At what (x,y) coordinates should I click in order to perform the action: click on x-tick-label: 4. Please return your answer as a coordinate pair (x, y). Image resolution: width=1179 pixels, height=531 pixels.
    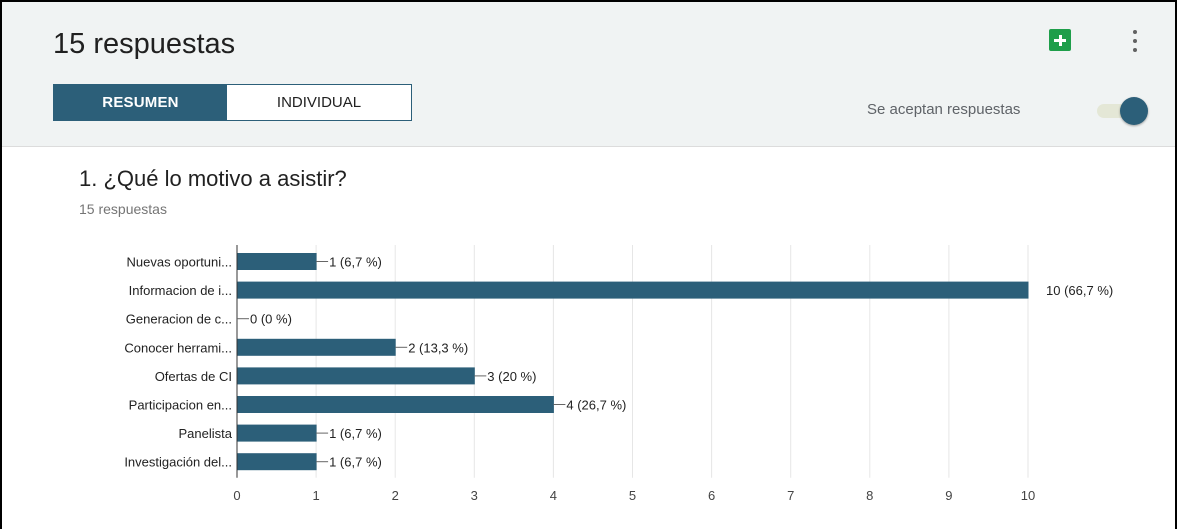
    Looking at the image, I should click on (553, 495).